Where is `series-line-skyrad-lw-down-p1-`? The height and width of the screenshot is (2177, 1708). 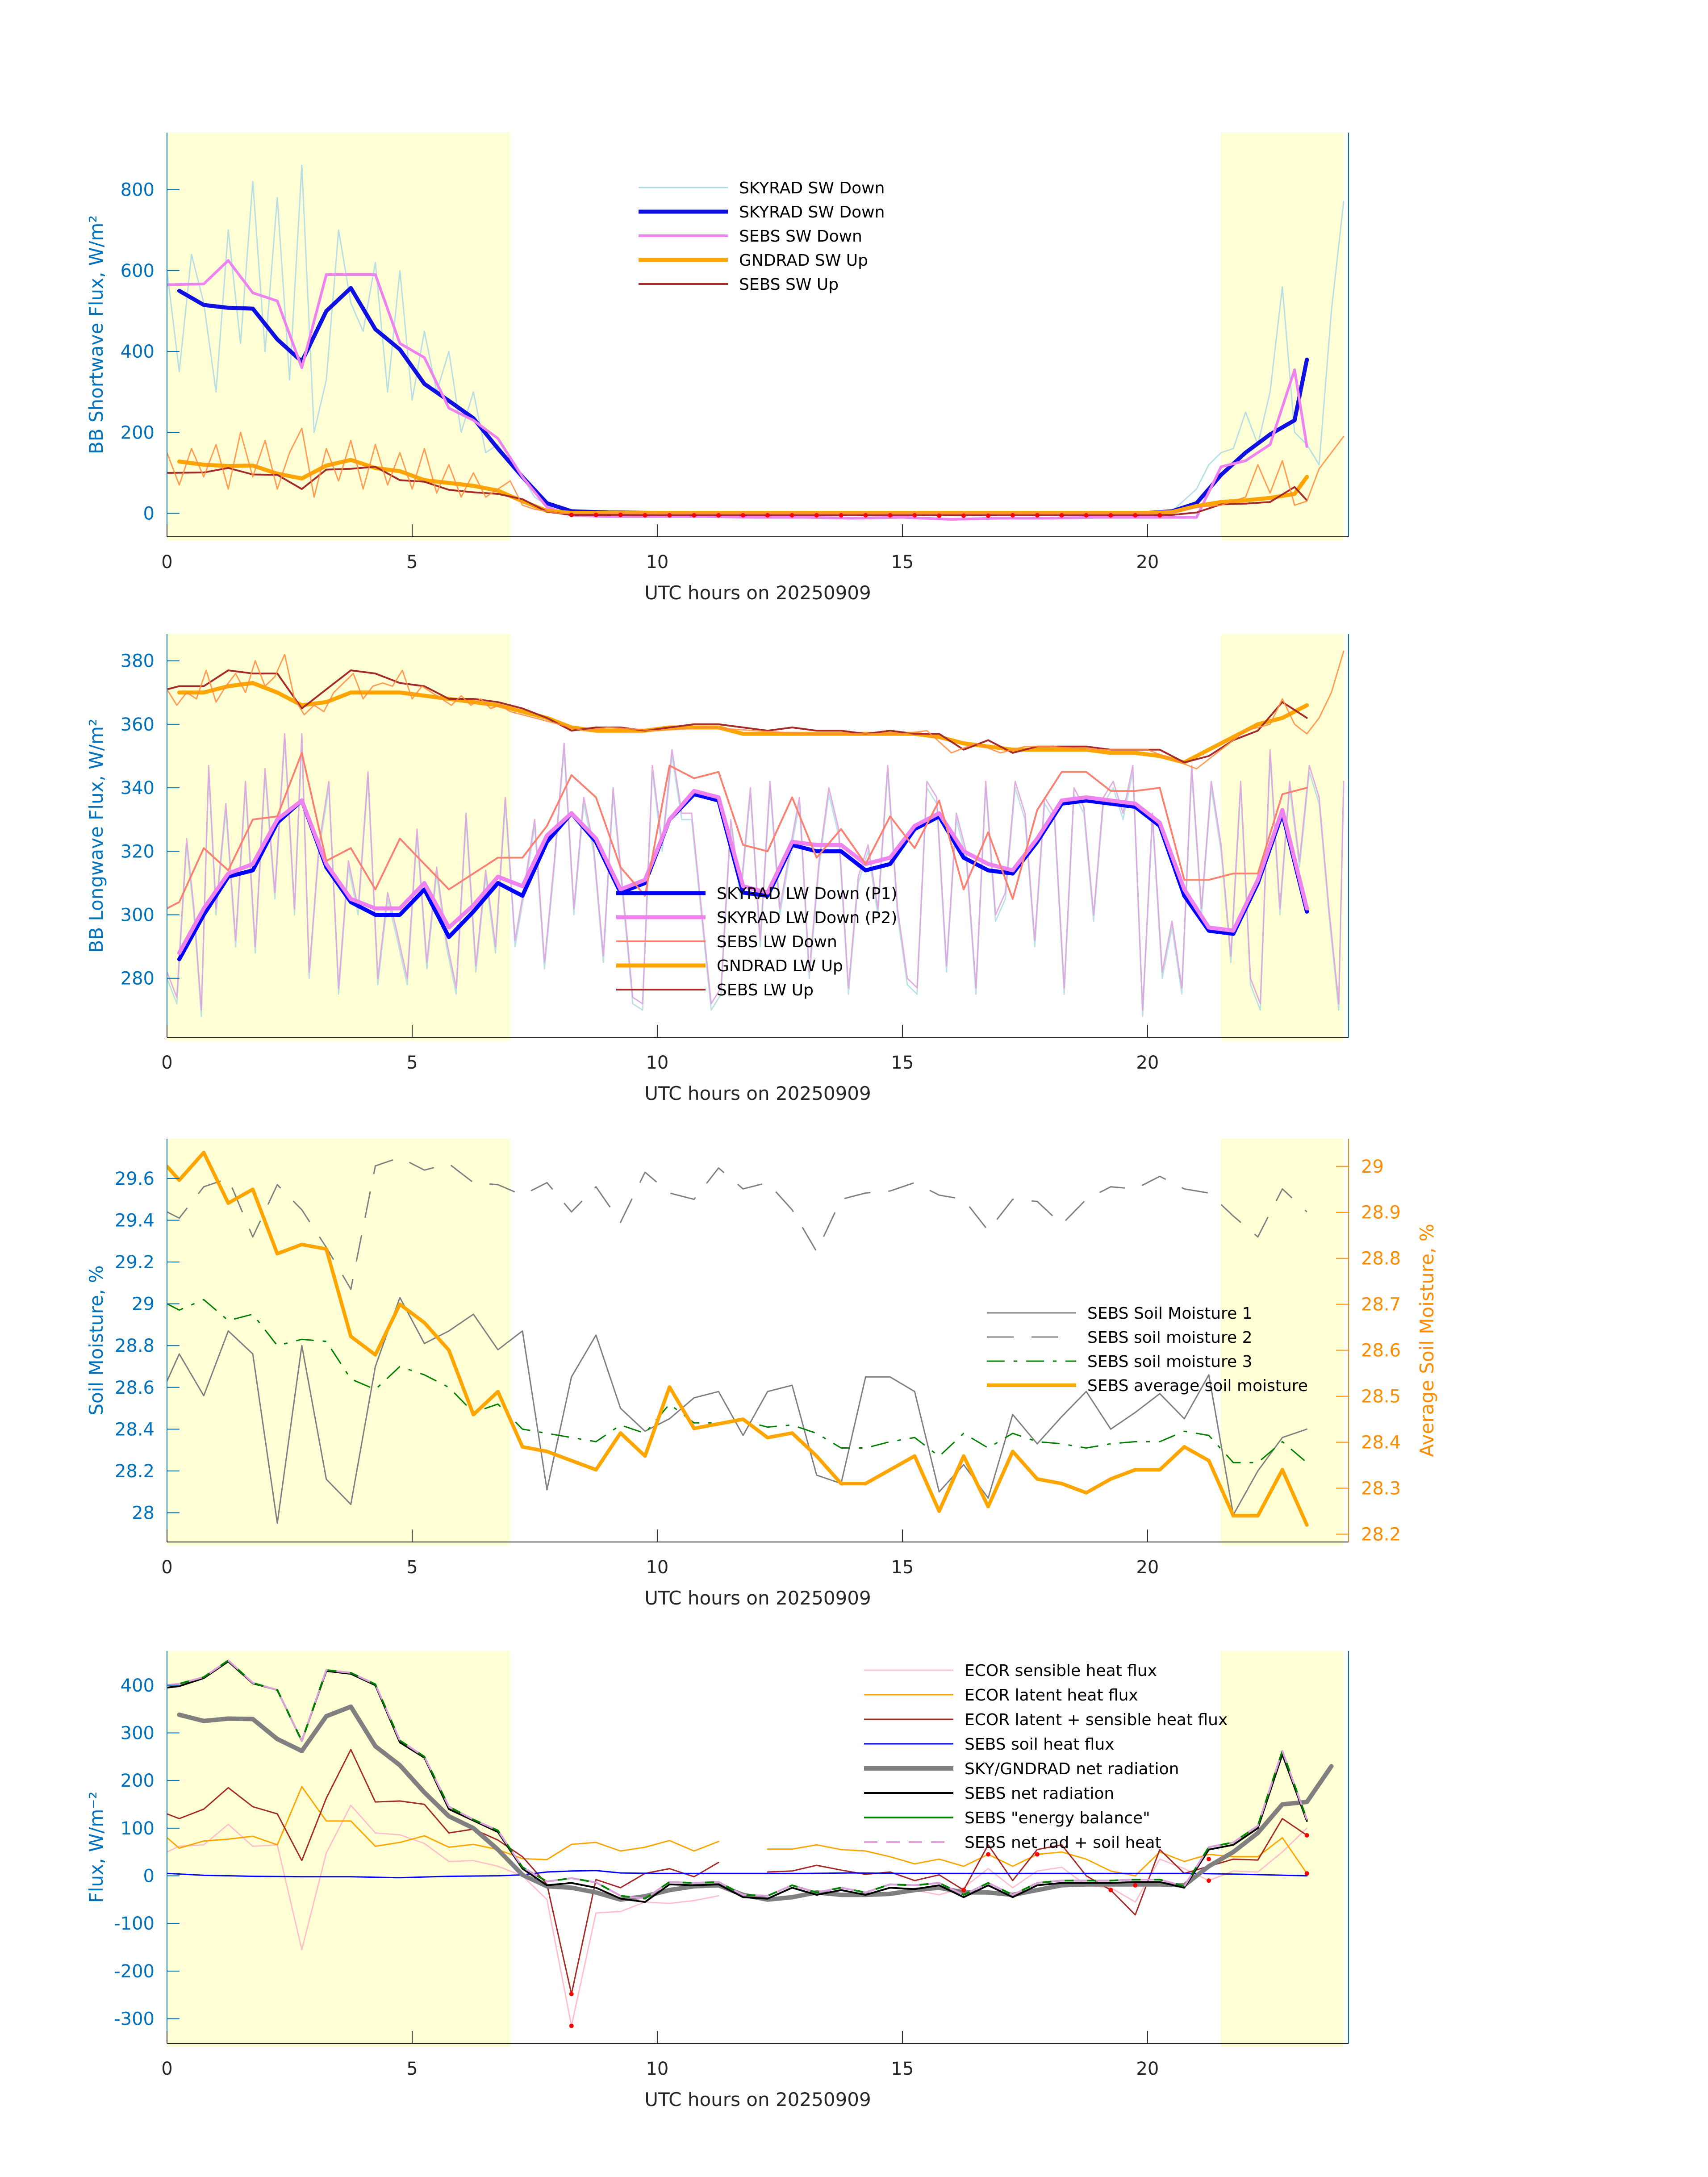
series-line-skyrad-lw-down-p1- is located at coordinates (743, 876).